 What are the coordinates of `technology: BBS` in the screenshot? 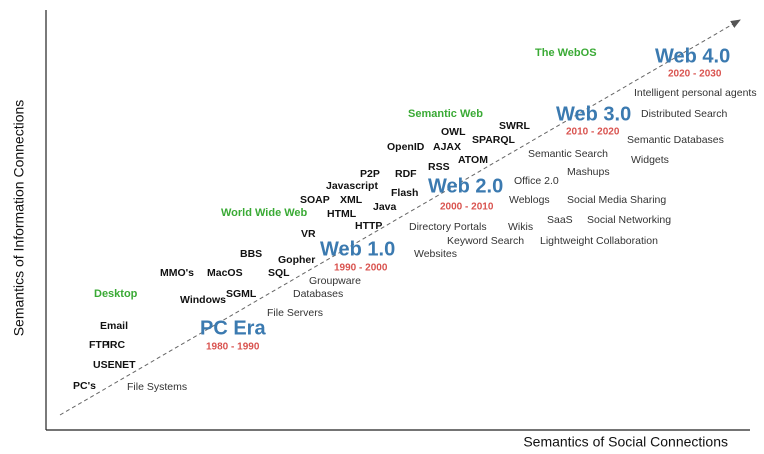 It's located at (251, 254).